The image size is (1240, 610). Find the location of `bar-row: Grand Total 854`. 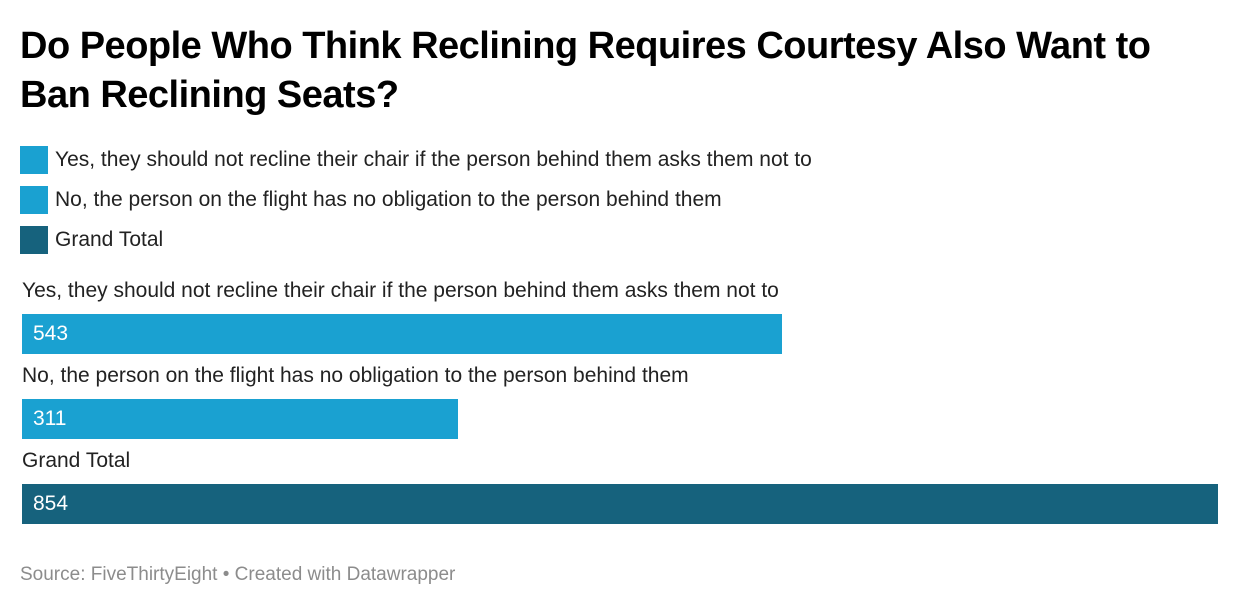

bar-row: Grand Total 854 is located at coordinates (620, 488).